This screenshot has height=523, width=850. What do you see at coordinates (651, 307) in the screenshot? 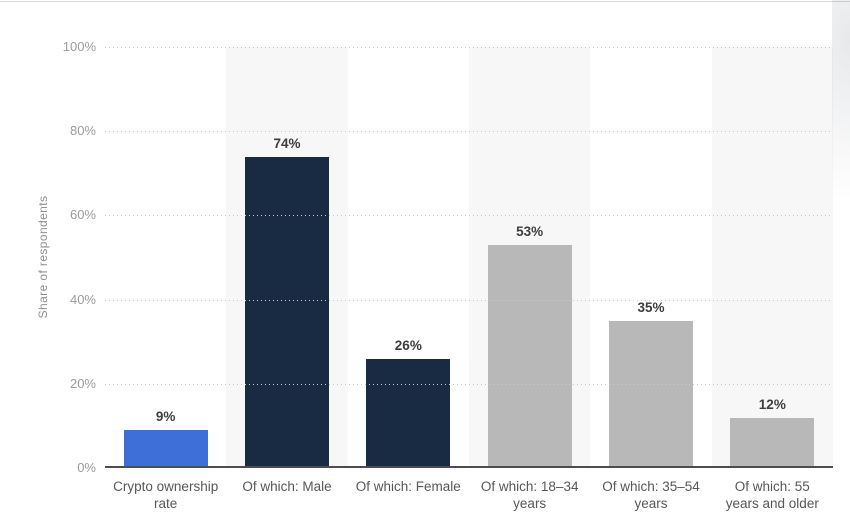
I see `value-label: 35%` at bounding box center [651, 307].